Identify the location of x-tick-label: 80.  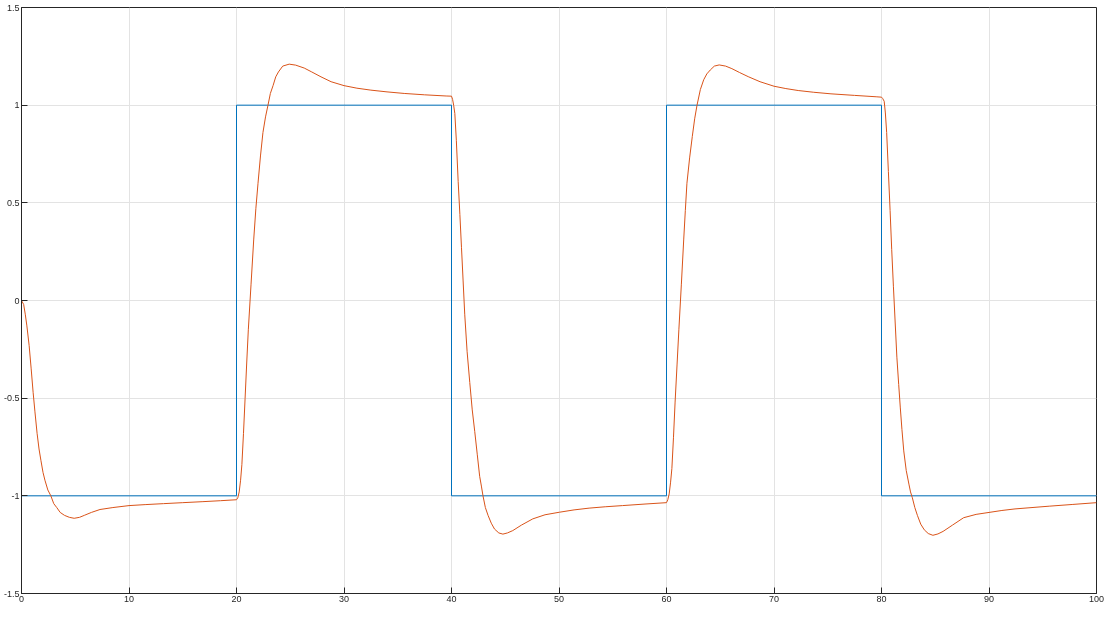
(881, 598).